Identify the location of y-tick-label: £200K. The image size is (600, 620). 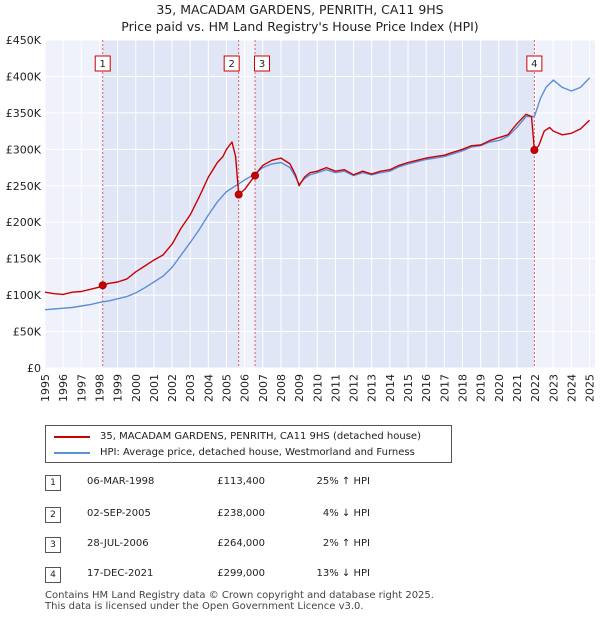
(24, 222).